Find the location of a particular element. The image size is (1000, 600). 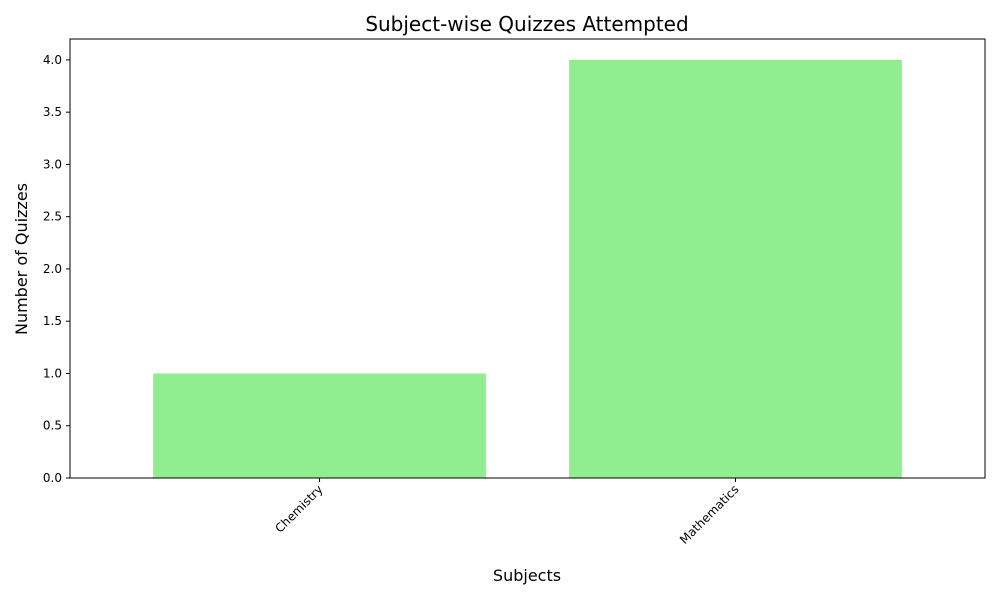

y-tick-label: 2.5 is located at coordinates (52, 217).